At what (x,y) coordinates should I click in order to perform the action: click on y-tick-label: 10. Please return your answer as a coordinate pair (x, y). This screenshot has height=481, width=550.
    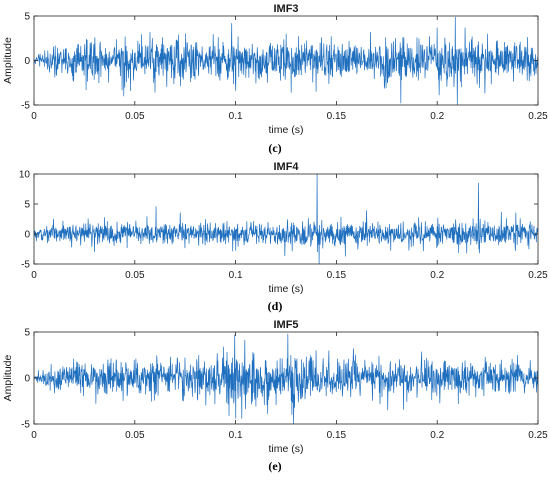
    Looking at the image, I should click on (25, 175).